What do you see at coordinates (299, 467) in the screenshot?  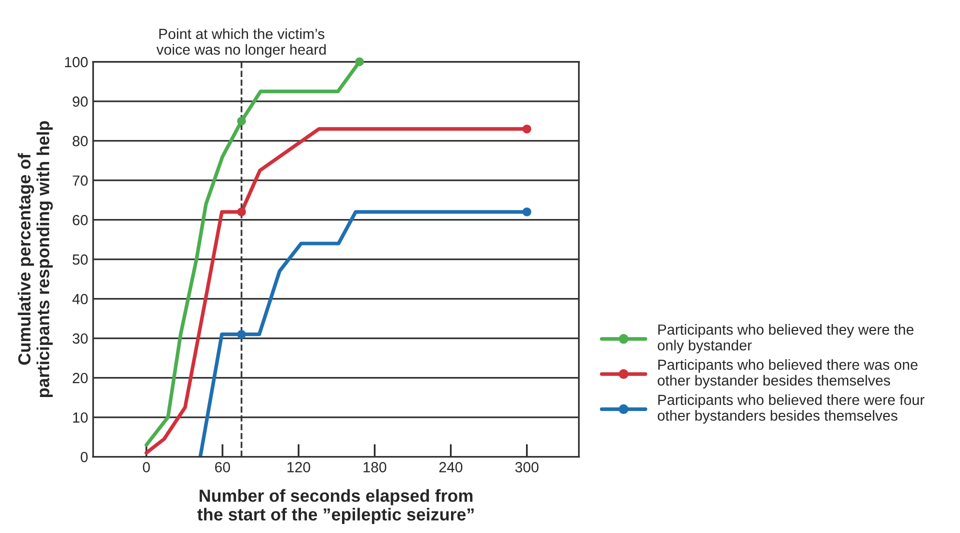 I see `x-tick-label: 120` at bounding box center [299, 467].